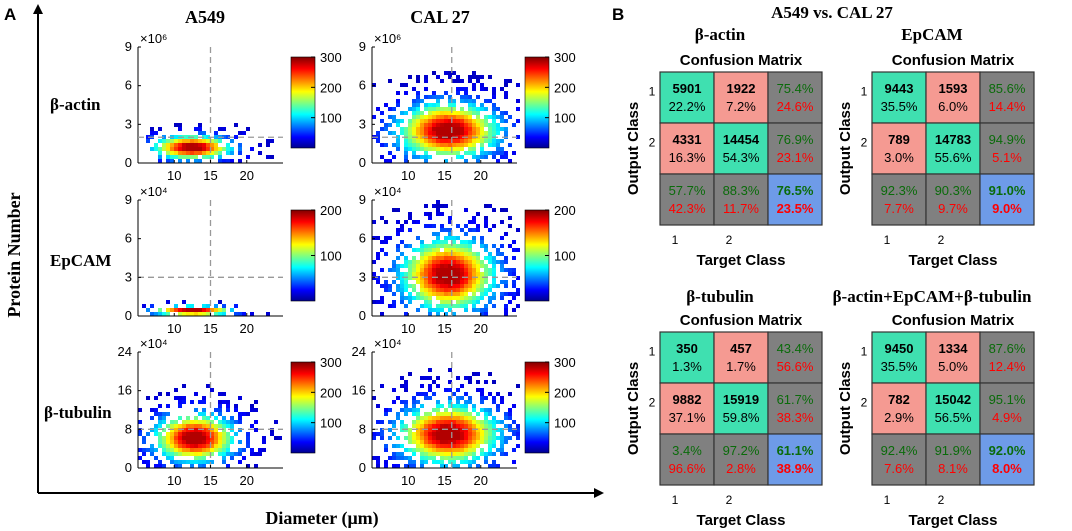  Describe the element at coordinates (795, 148) in the screenshot. I see `matrix-cell-summary: 76.9%23.1%` at that location.